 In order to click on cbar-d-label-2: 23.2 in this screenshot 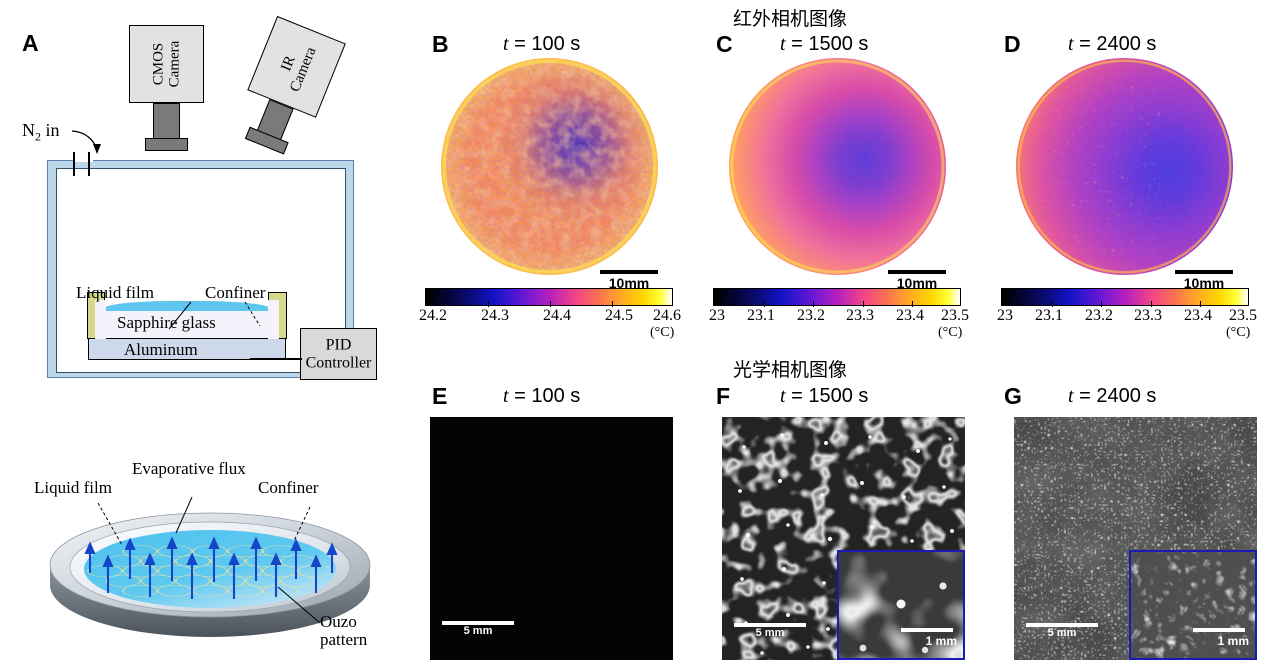, I will do `click(1099, 315)`.